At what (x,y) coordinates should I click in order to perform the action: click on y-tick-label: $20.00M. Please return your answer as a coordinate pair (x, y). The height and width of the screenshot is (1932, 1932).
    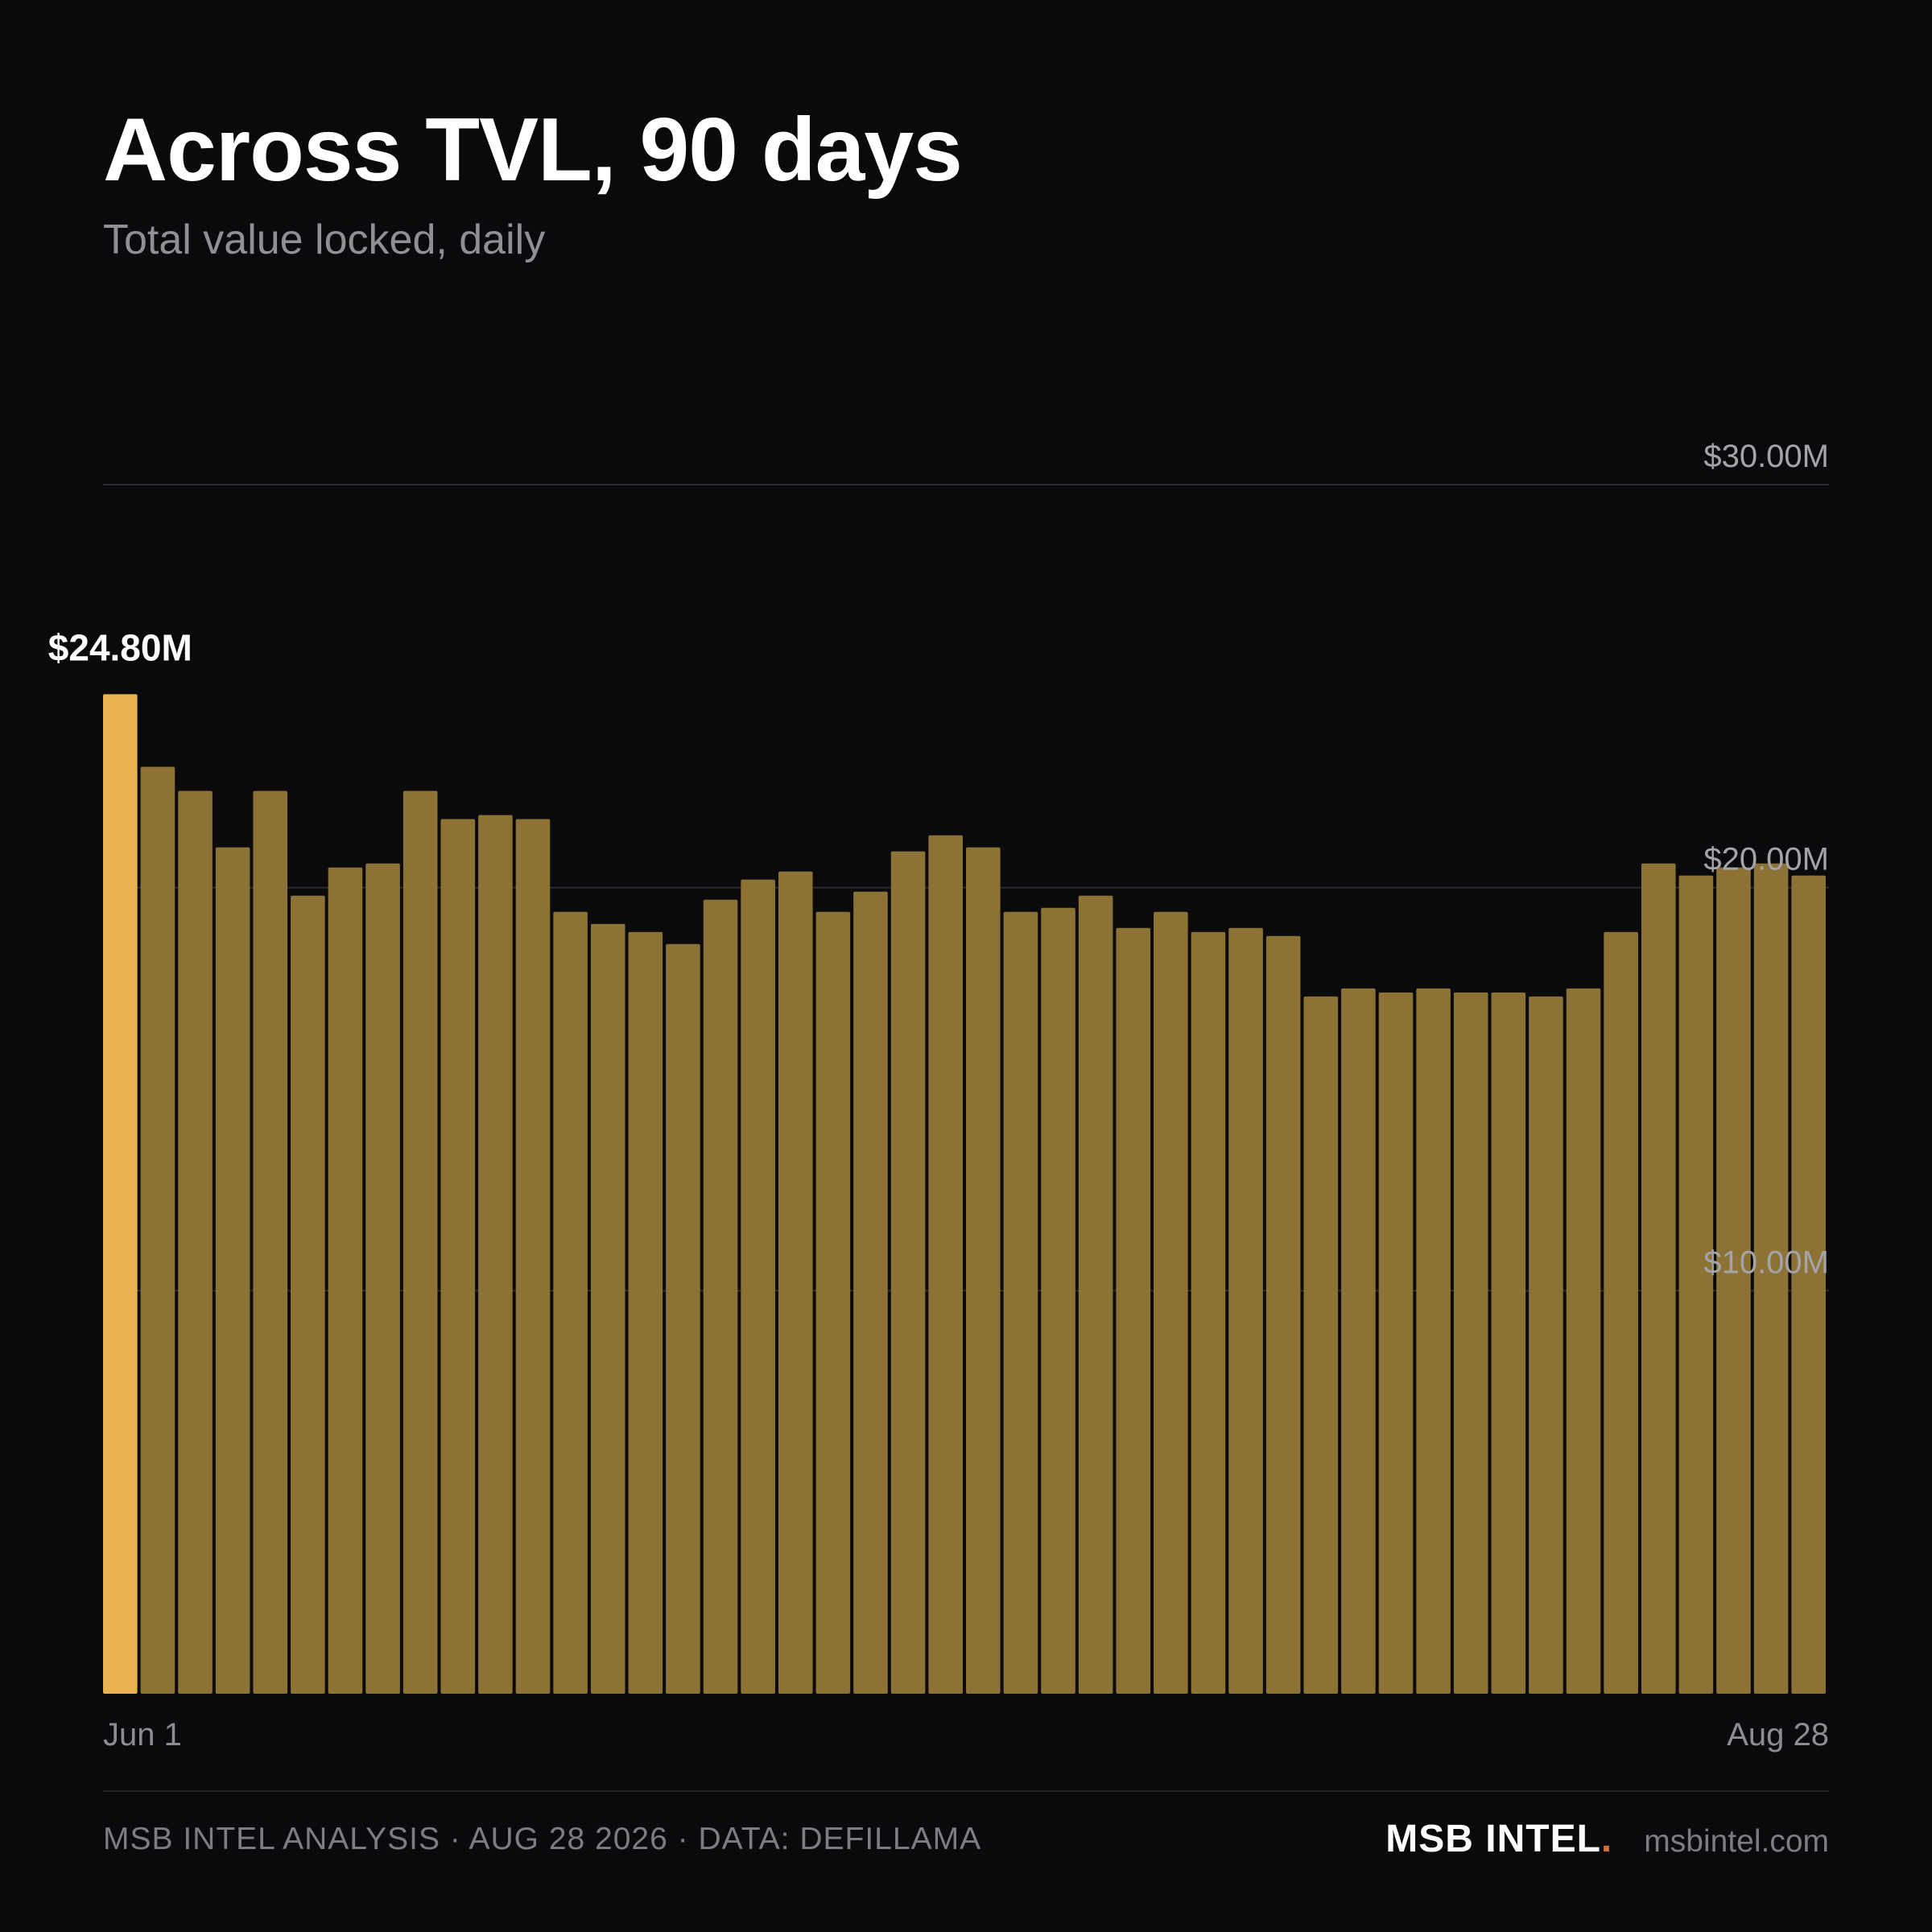
    Looking at the image, I should click on (1766, 859).